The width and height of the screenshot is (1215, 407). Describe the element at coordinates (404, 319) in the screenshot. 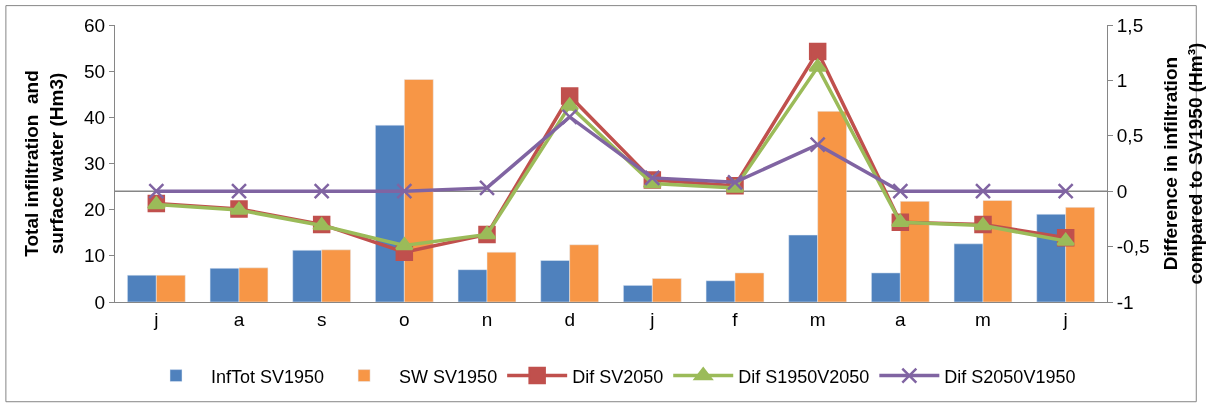

I see `x-tick-label: o` at that location.